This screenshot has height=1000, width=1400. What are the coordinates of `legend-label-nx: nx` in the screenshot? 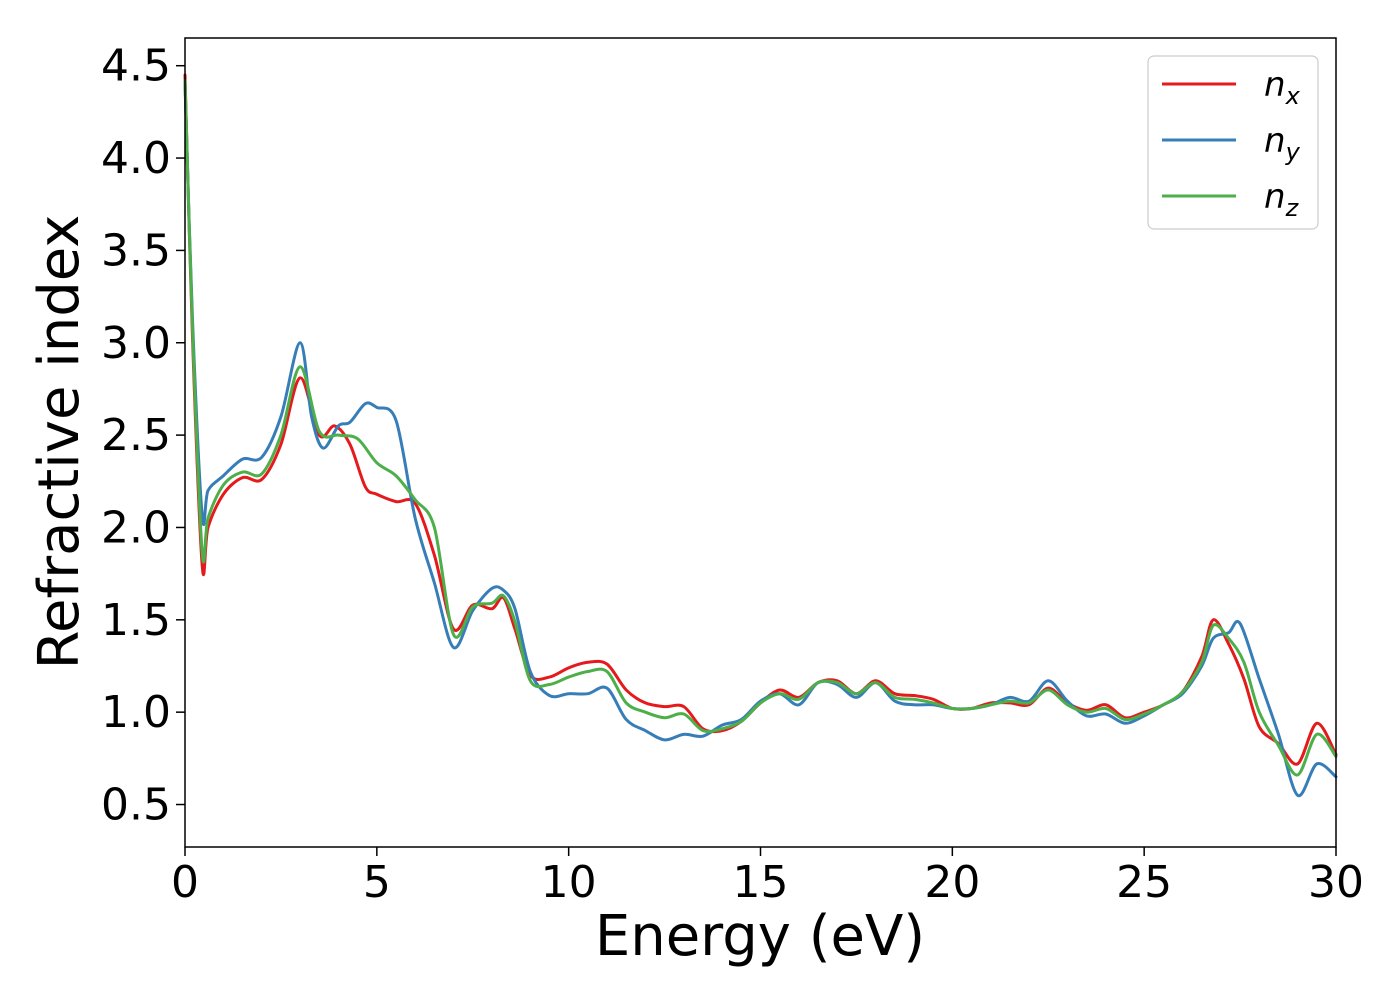 It's located at (1282, 87).